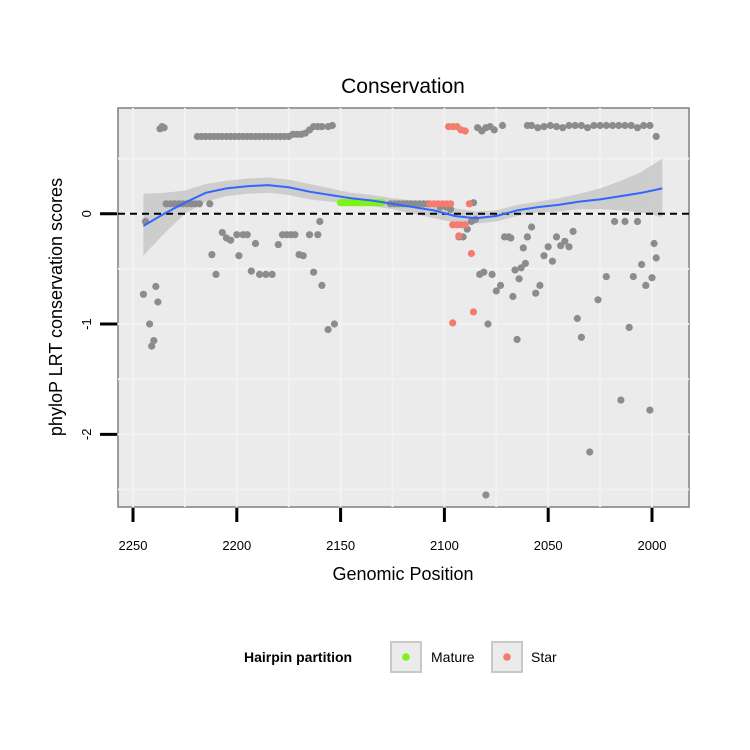 The height and width of the screenshot is (750, 750). What do you see at coordinates (340, 545) in the screenshot?
I see `x-tick-label: 2150` at bounding box center [340, 545].